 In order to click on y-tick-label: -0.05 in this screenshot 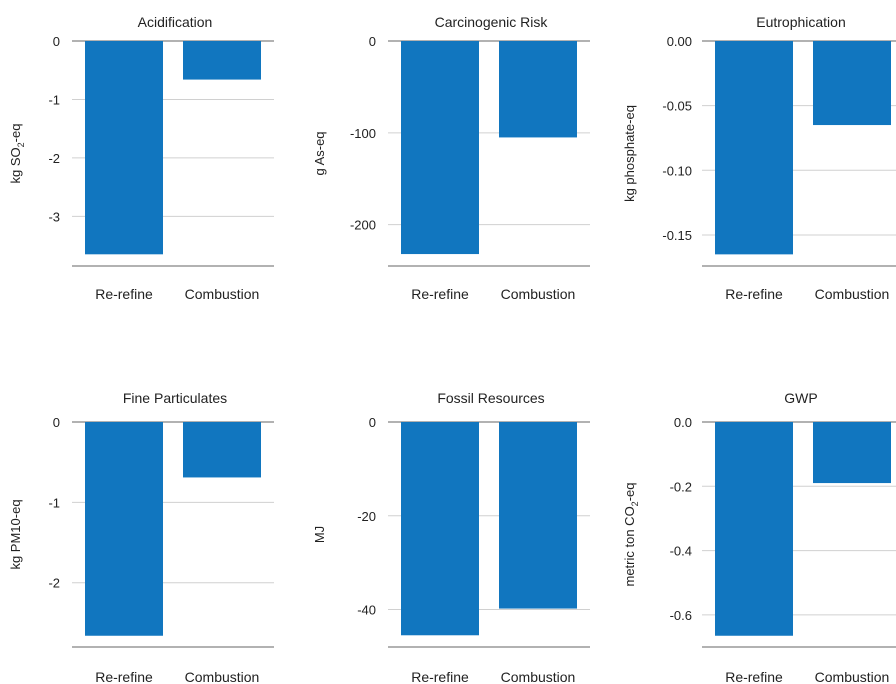, I will do `click(677, 106)`.